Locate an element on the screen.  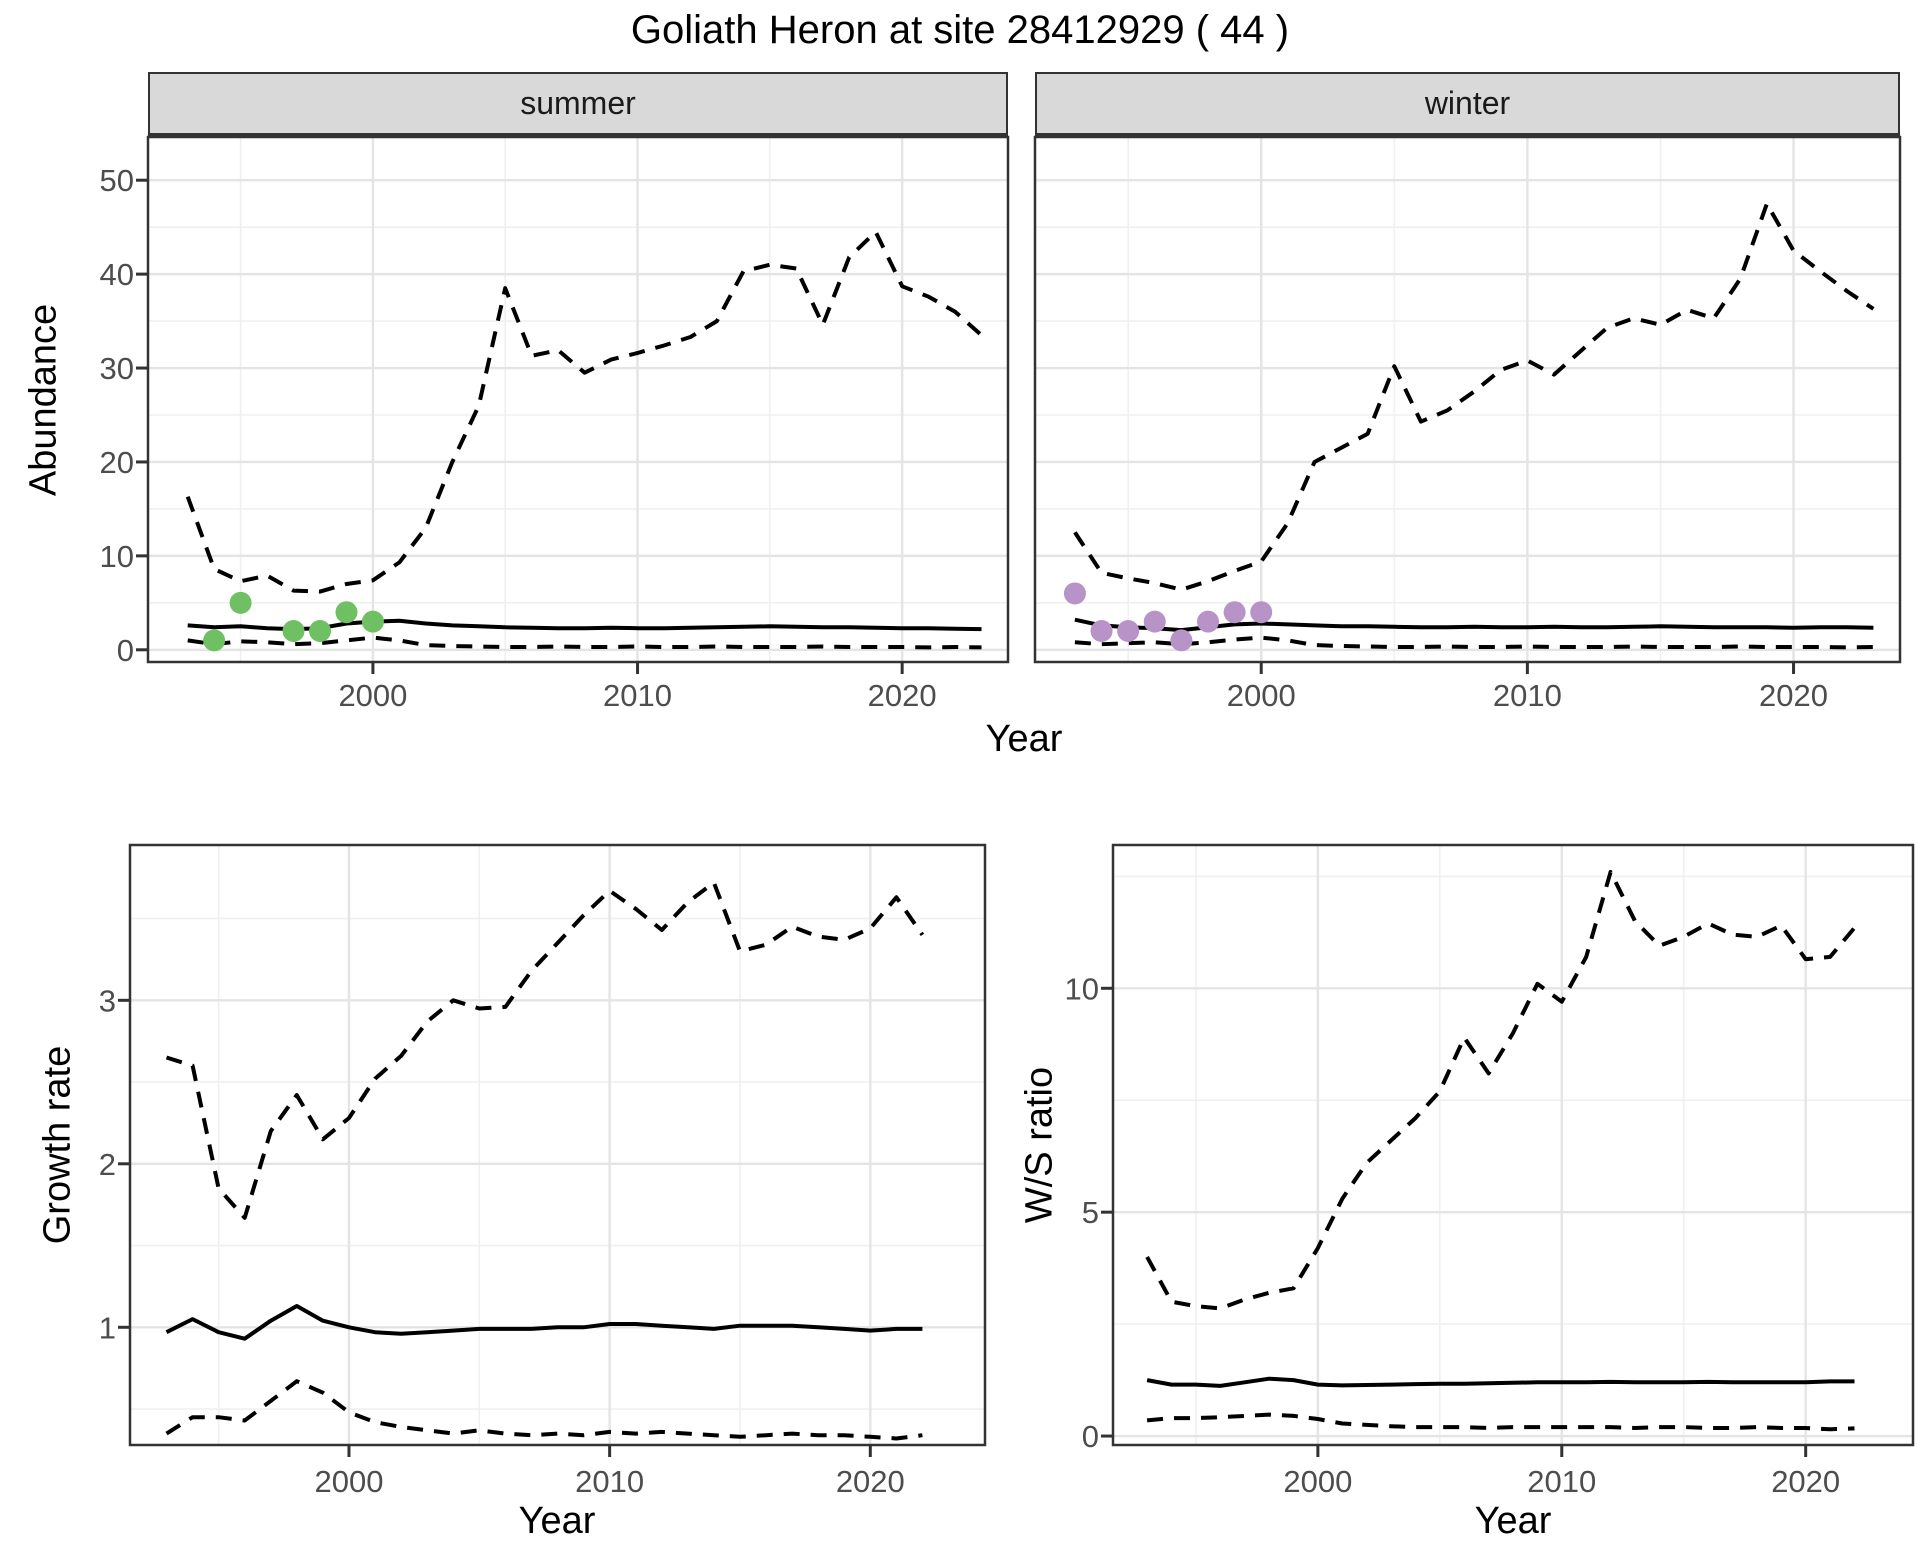
facet-strip-summer: summer is located at coordinates (578, 104).